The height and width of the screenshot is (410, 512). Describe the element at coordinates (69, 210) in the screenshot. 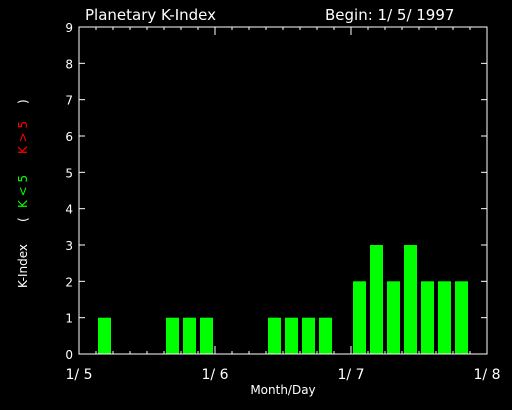

I see `y-tick-label: 4` at that location.